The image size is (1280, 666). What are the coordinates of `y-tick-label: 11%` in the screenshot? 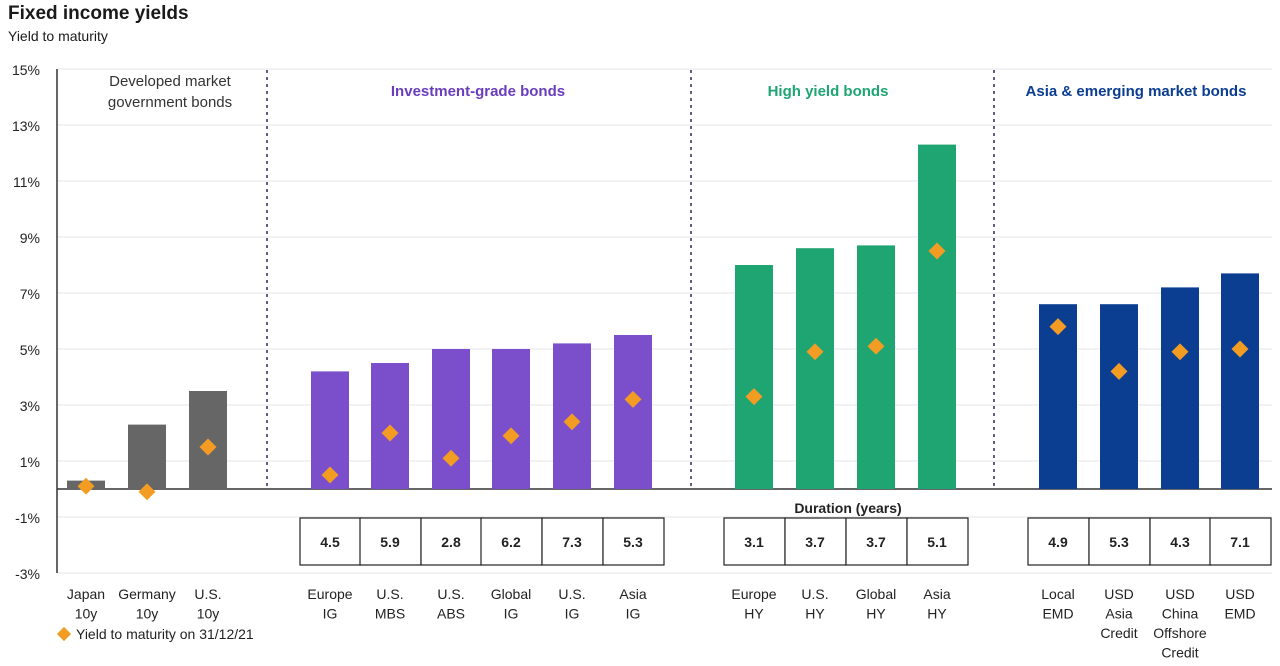 It's located at (26, 182).